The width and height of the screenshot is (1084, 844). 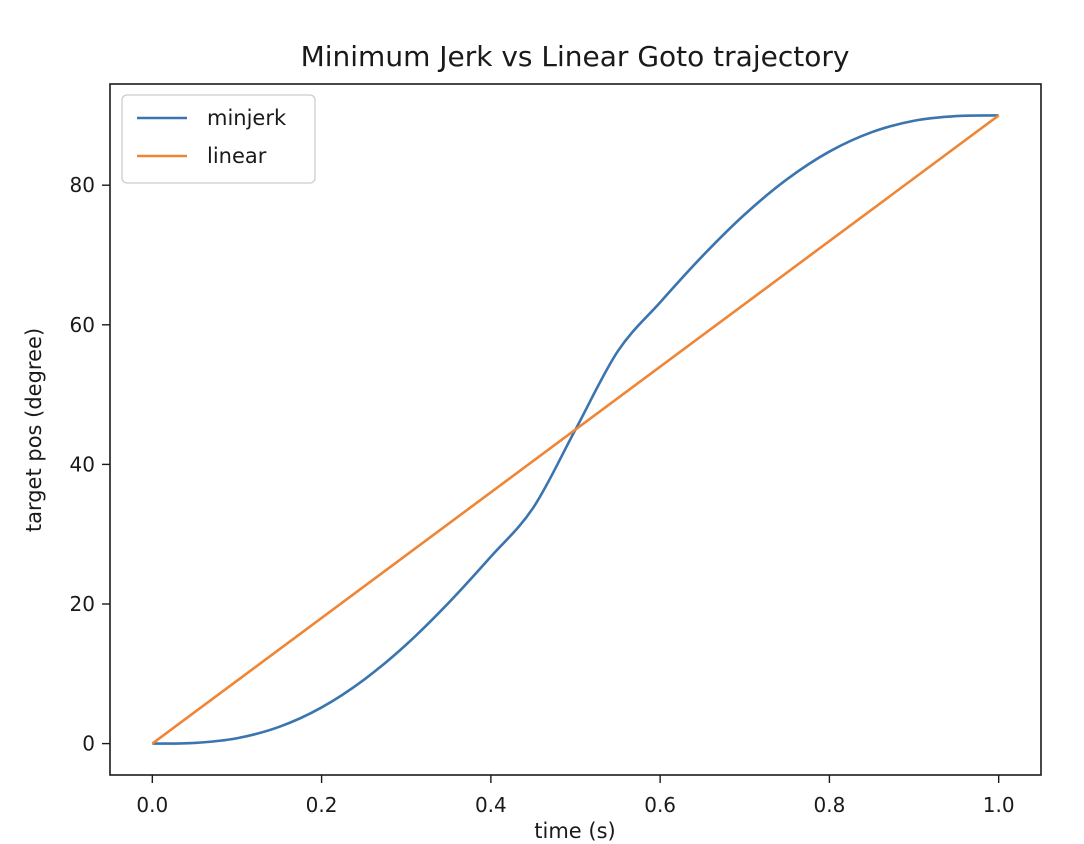 What do you see at coordinates (218, 139) in the screenshot?
I see `legend: minjerk linear` at bounding box center [218, 139].